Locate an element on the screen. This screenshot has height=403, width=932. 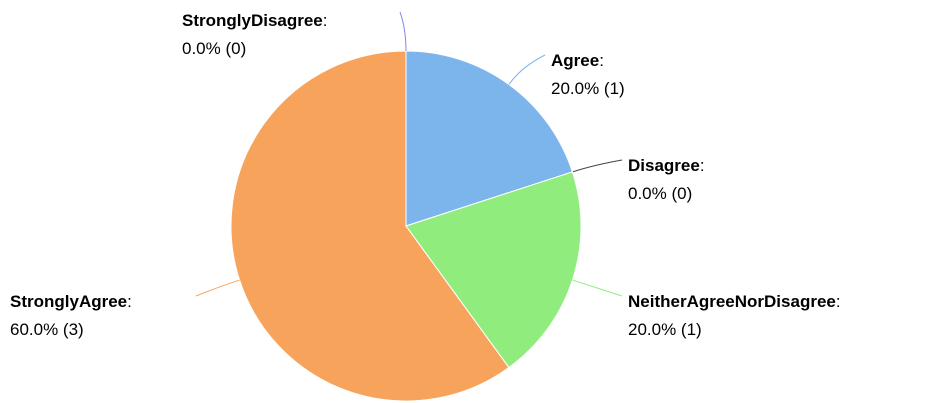
data-label: NeitherAgreeNorDisagree: is located at coordinates (734, 301).